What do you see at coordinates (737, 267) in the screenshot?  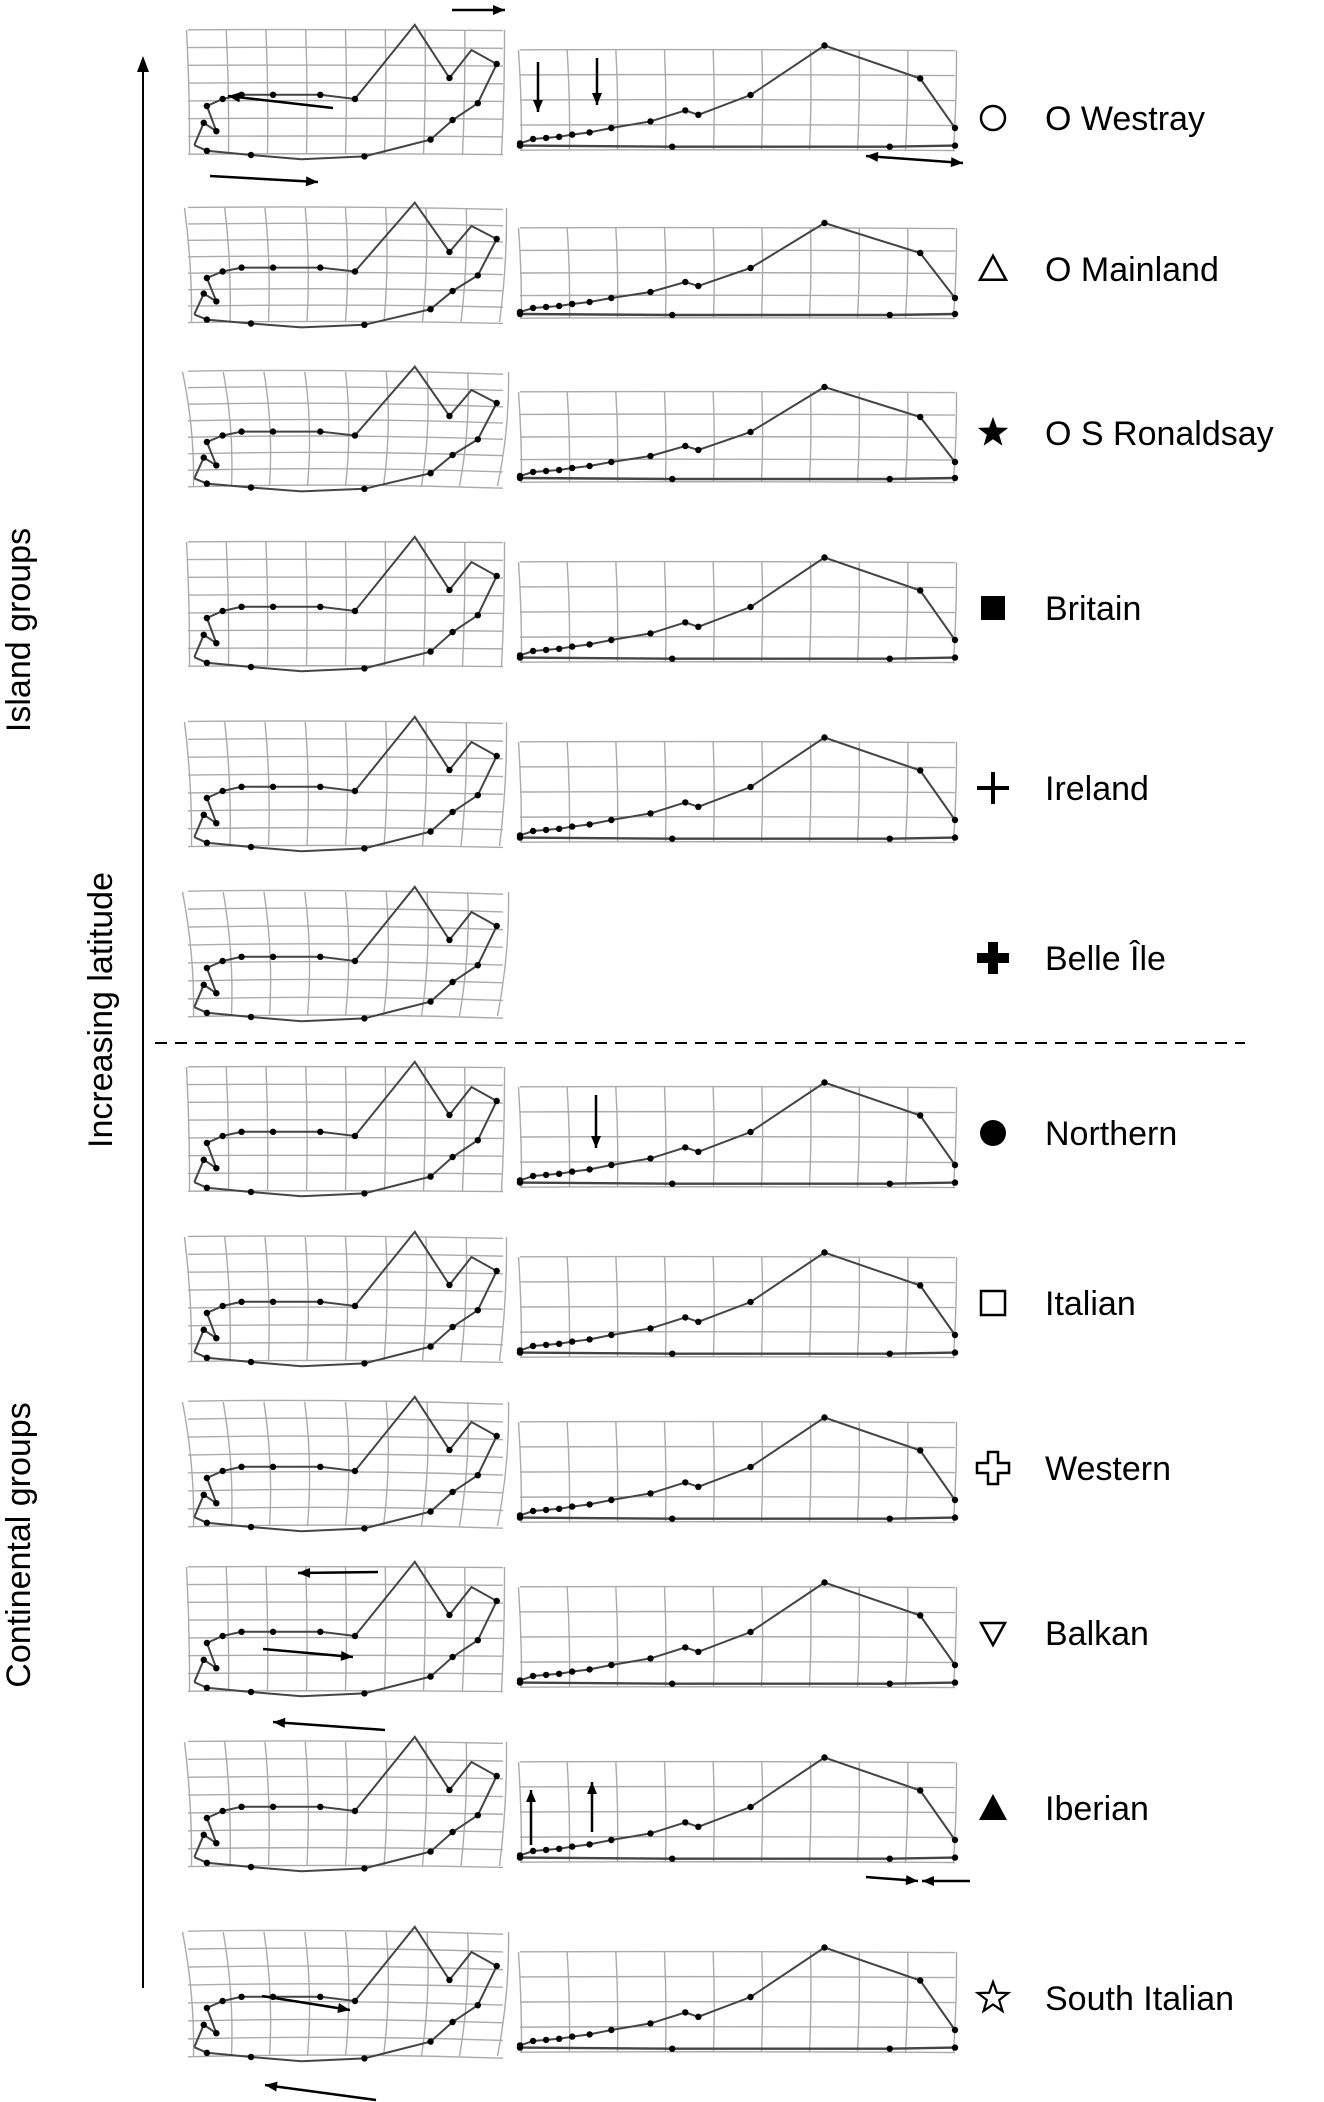 I see `right-shape-outline` at bounding box center [737, 267].